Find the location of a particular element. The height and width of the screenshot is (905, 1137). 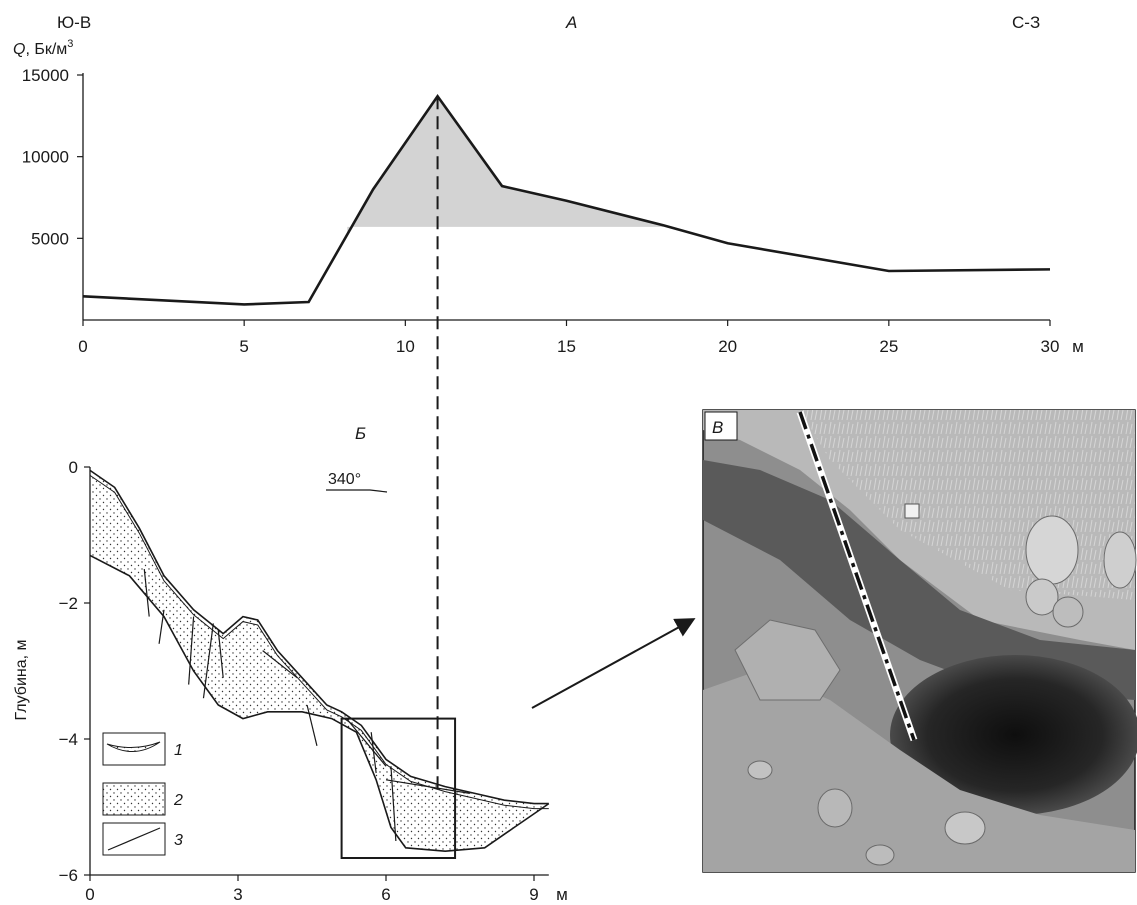

x-tick-label-a: 30 is located at coordinates (1050, 346).